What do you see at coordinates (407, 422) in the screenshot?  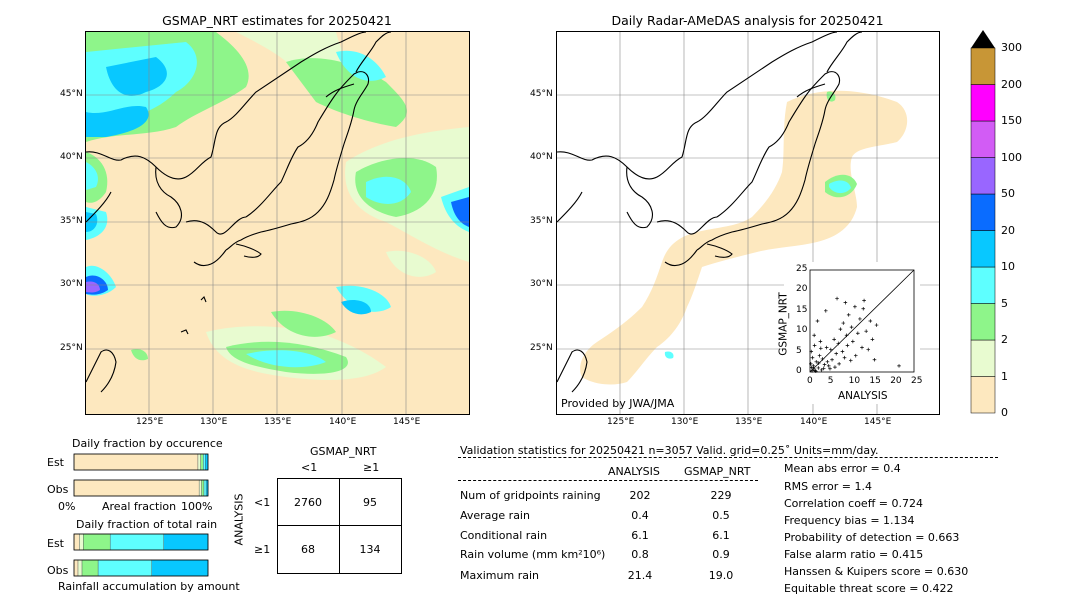 I see `left-lon-label-145: 145°E` at bounding box center [407, 422].